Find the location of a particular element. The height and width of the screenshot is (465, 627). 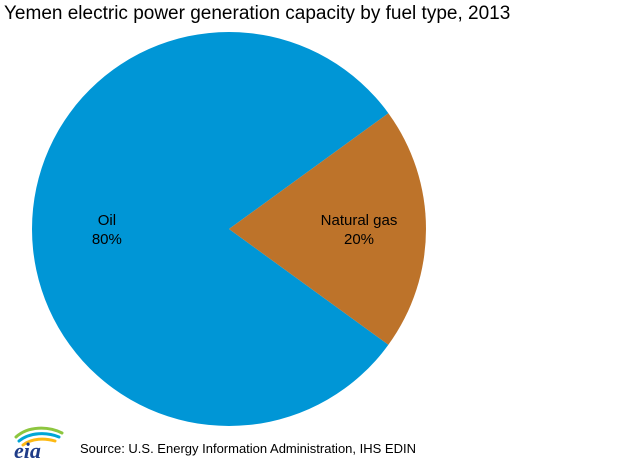

slice-value-label: 20% is located at coordinates (359, 239).